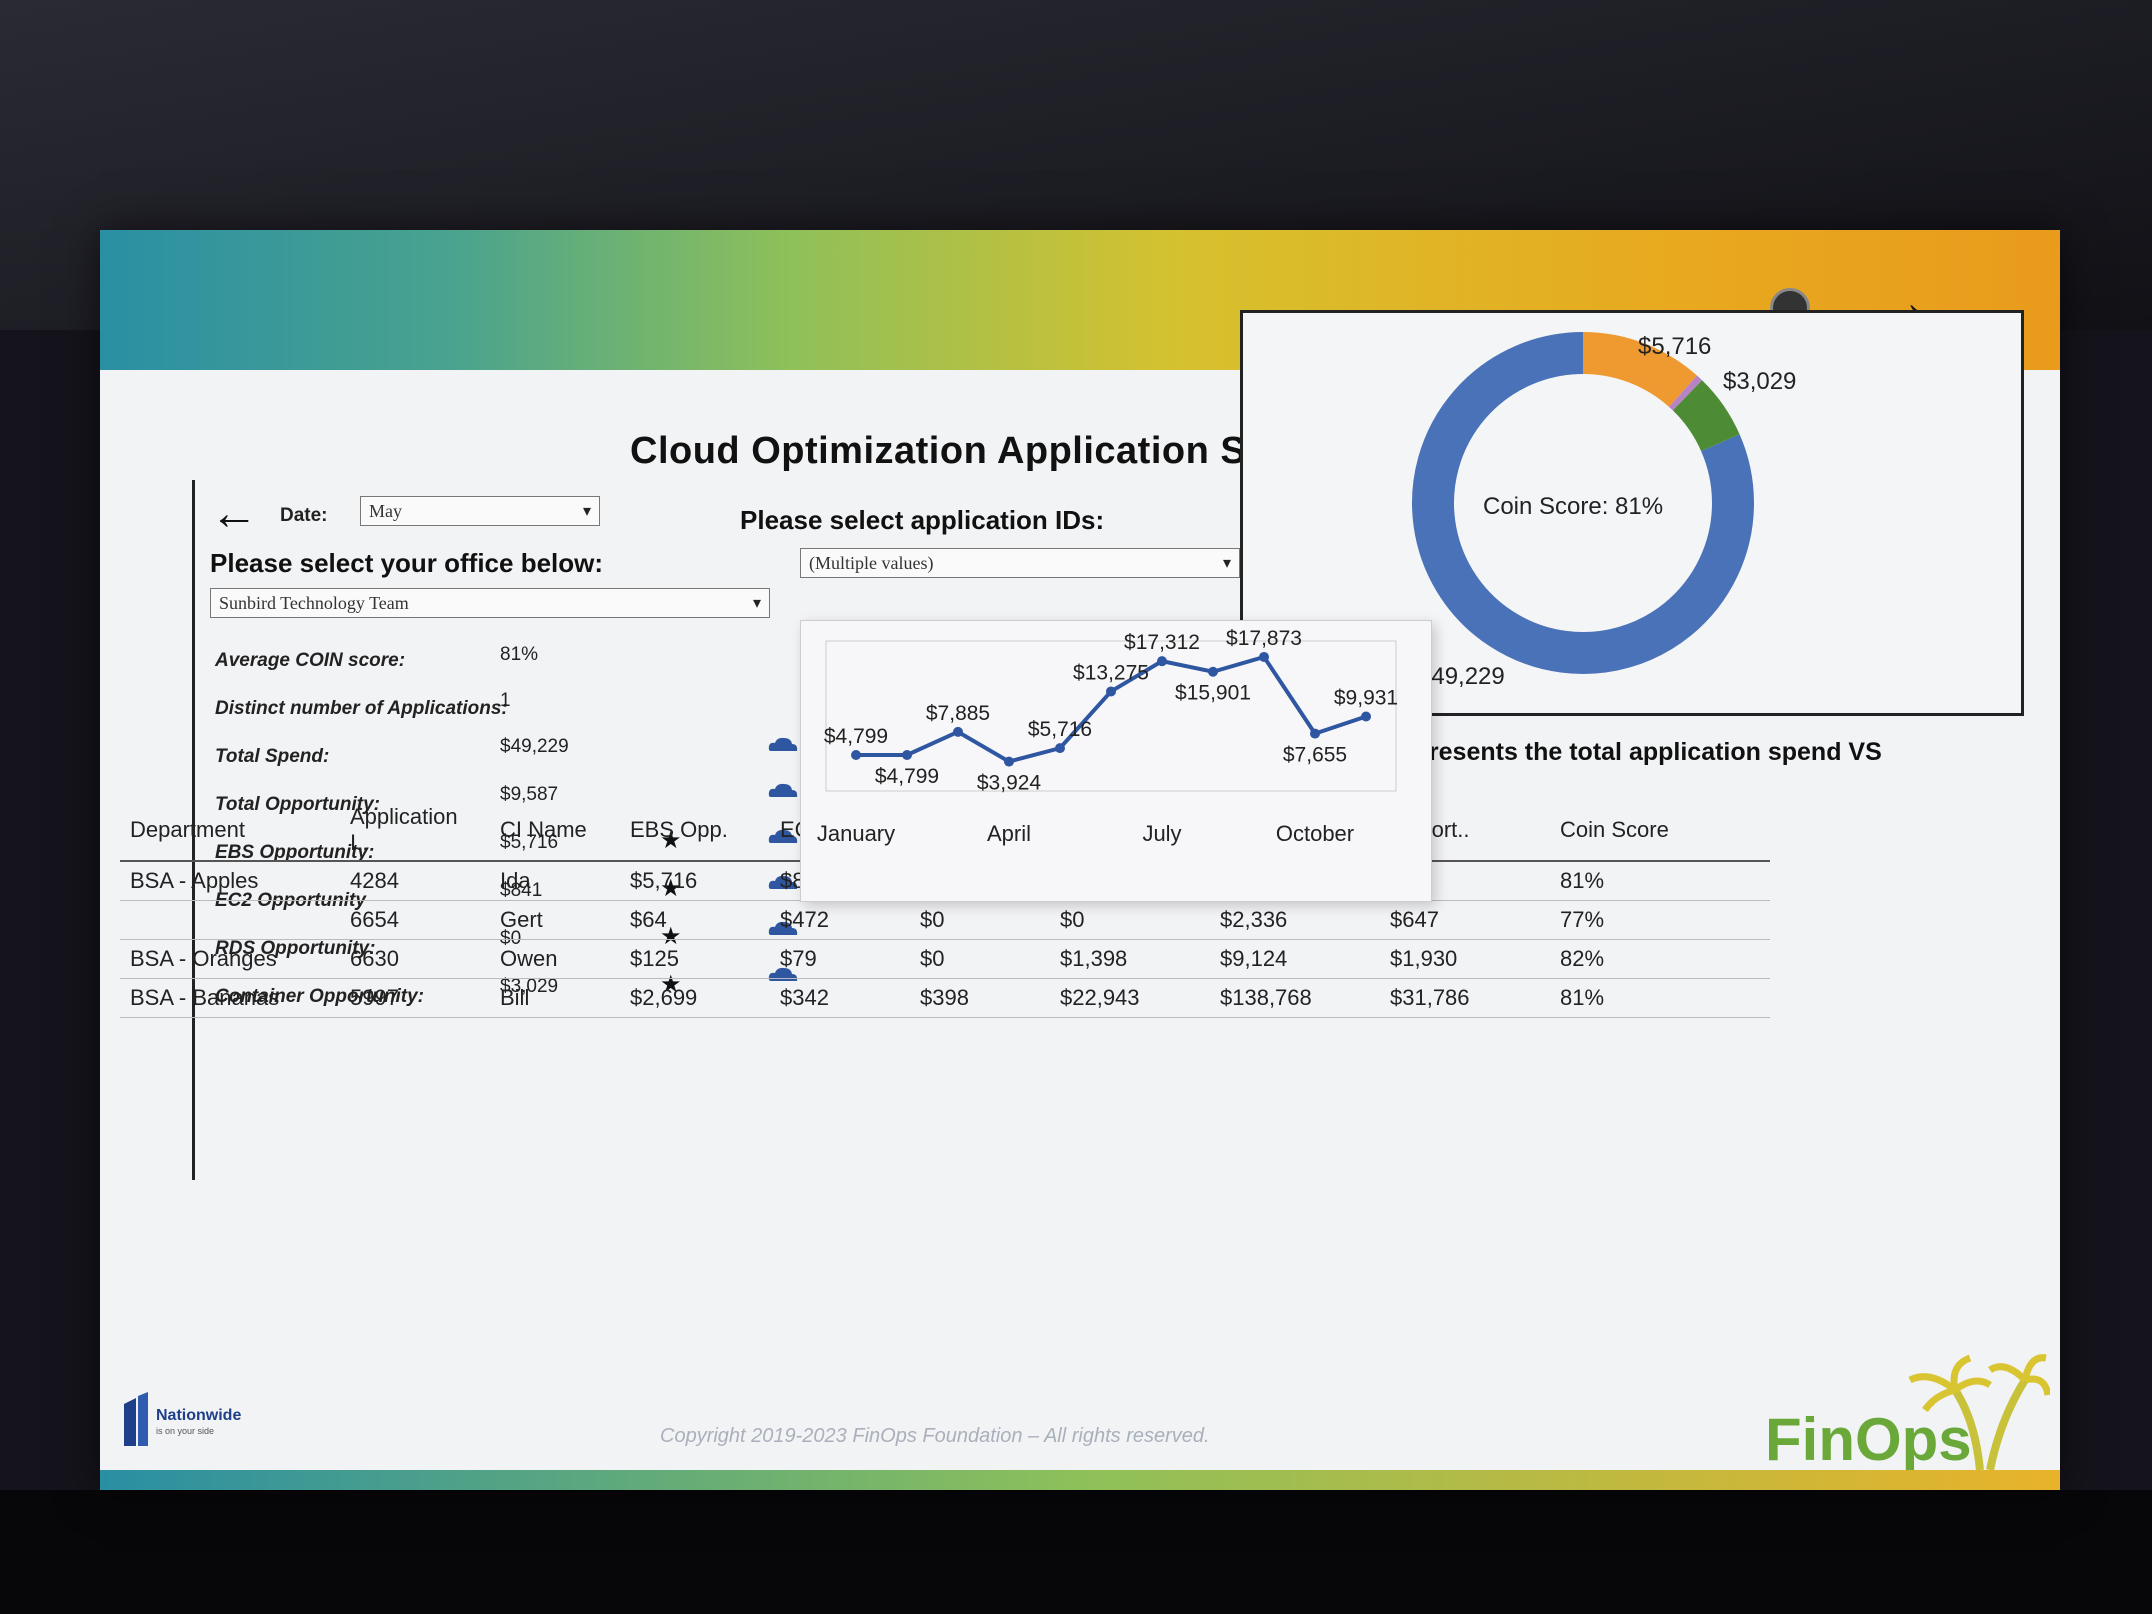 The image size is (2152, 1614). Describe the element at coordinates (1760, 381) in the screenshot. I see `donut-label-container: $3,029` at that location.